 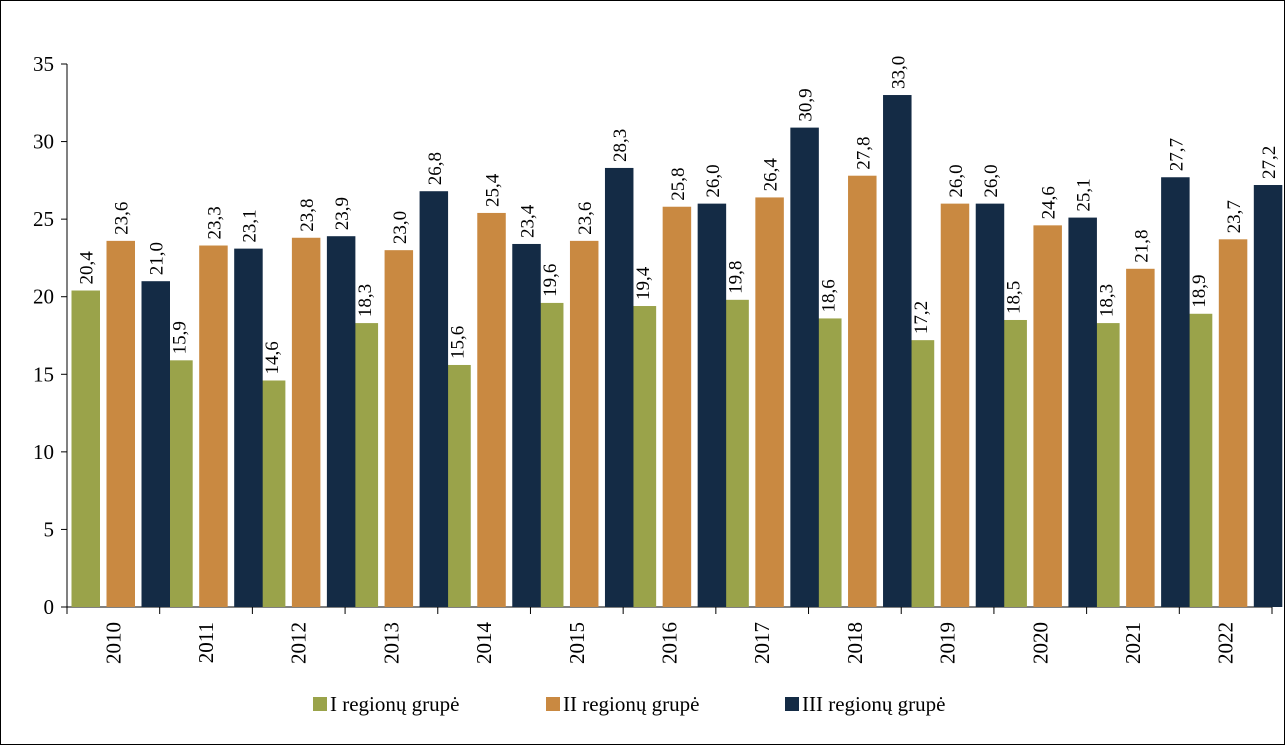 I want to click on x-tick-label: 2021, so click(x=1133, y=643).